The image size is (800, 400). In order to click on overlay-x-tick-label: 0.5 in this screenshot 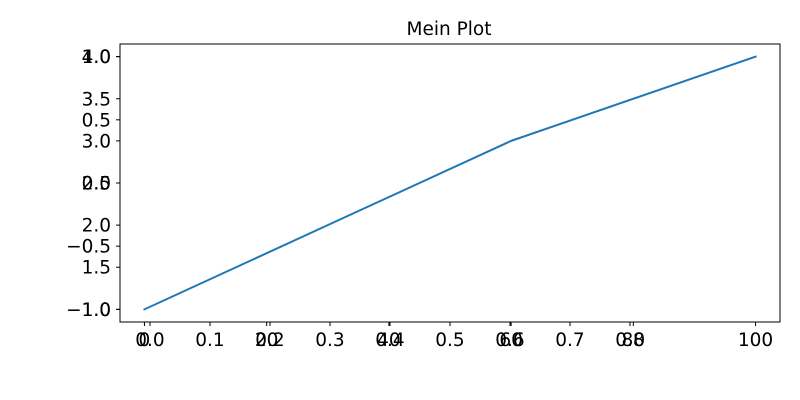, I will do `click(449, 340)`.